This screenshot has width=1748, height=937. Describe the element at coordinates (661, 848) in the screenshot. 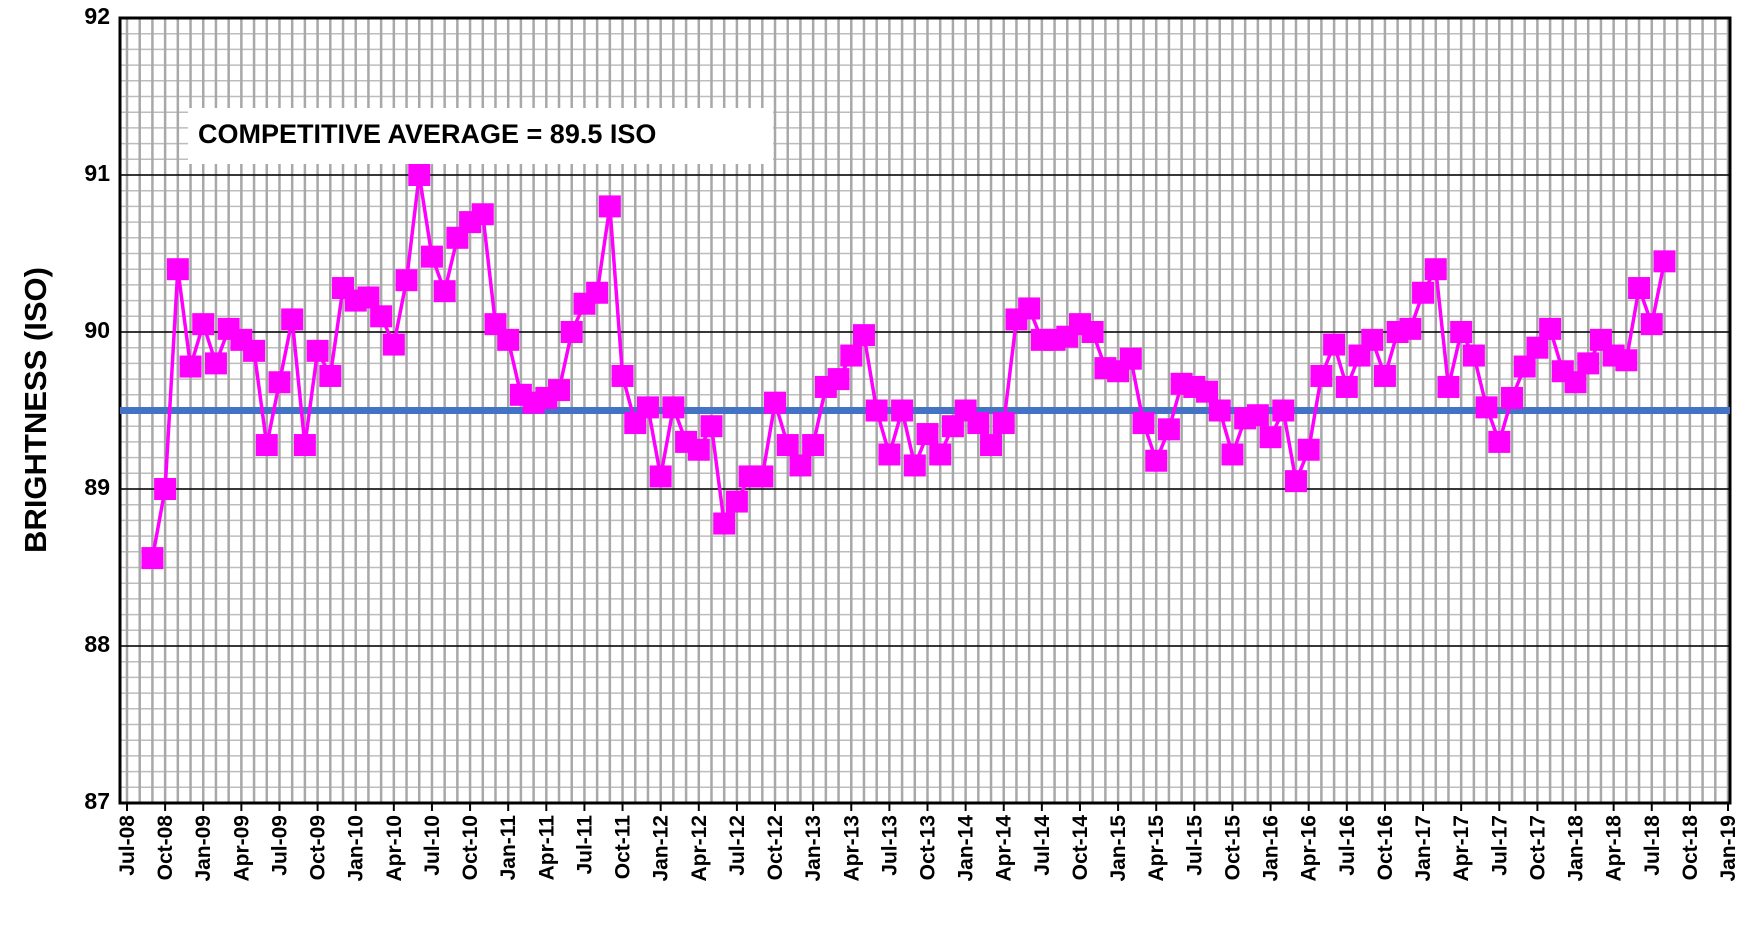

I see `x-tick-label: Jan-12` at that location.